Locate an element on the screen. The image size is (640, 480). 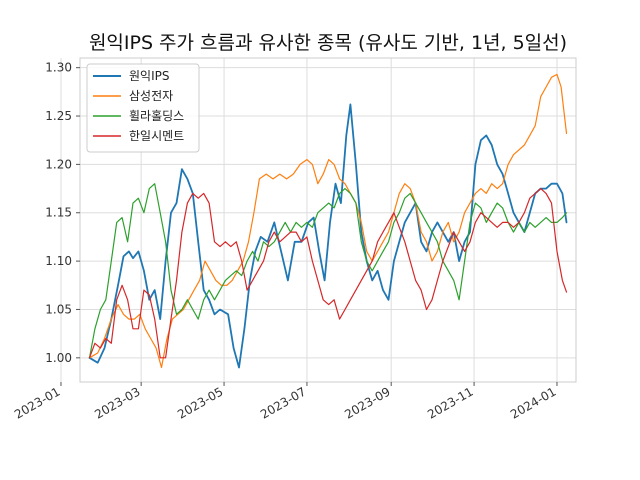
y-tick-label: 1.10 is located at coordinates (58, 261).